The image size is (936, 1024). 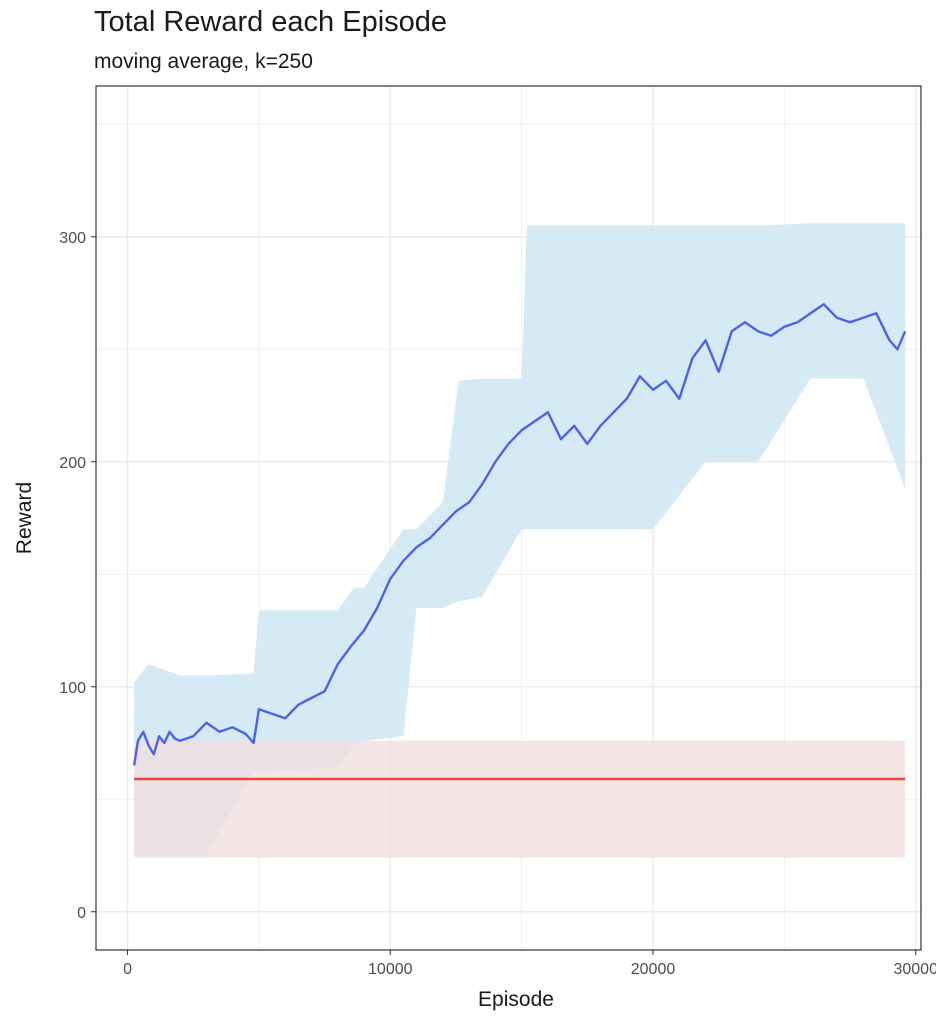 I want to click on x-tick-label: 30000, so click(x=914, y=969).